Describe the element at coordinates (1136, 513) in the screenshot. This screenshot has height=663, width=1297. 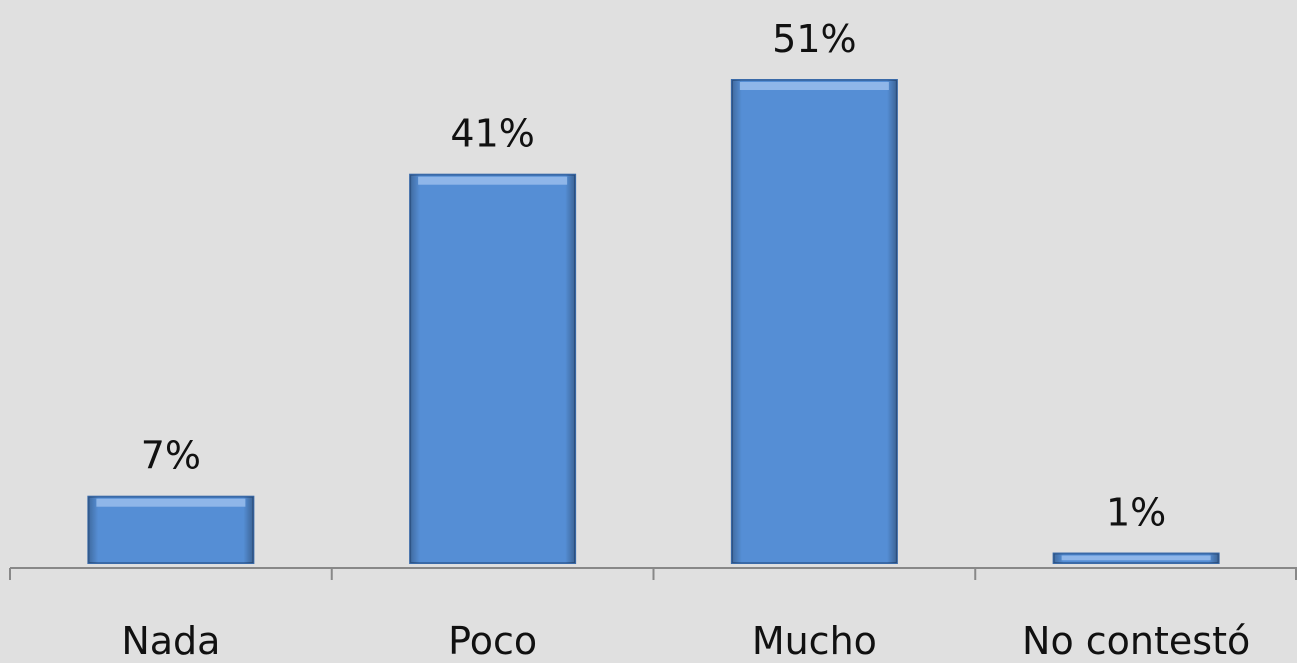
I see `value-label: 1%` at that location.